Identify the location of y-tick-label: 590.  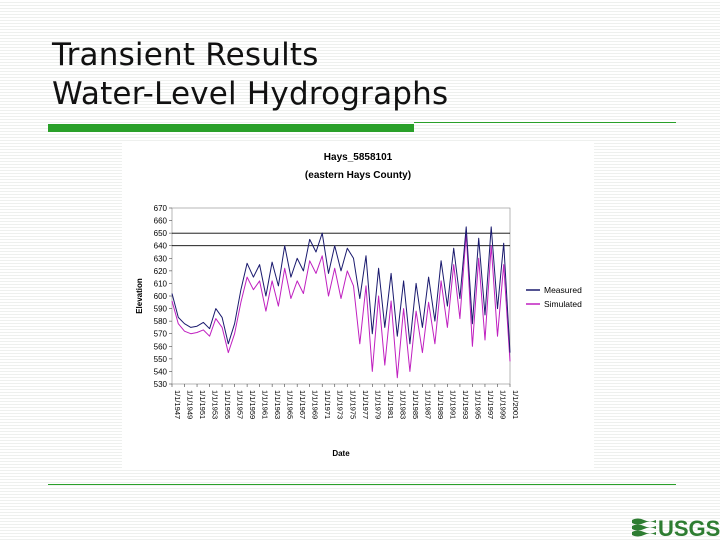
(161, 309).